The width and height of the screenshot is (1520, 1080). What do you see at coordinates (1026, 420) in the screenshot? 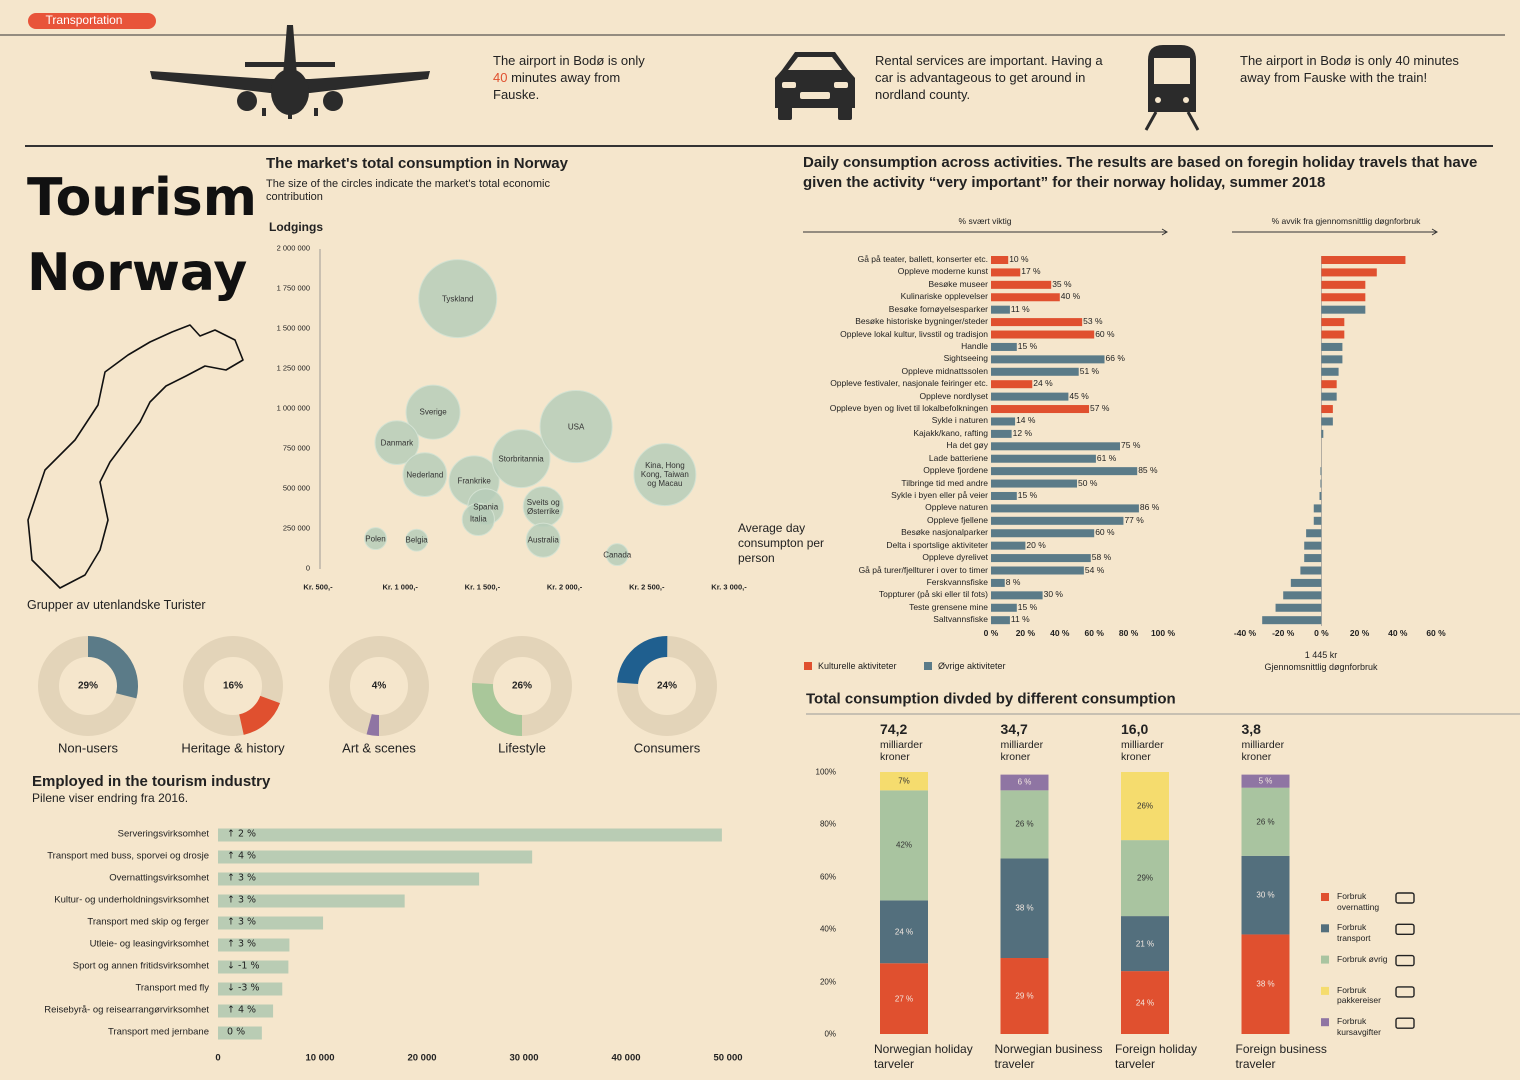
I see `value-label: 14 %` at bounding box center [1026, 420].